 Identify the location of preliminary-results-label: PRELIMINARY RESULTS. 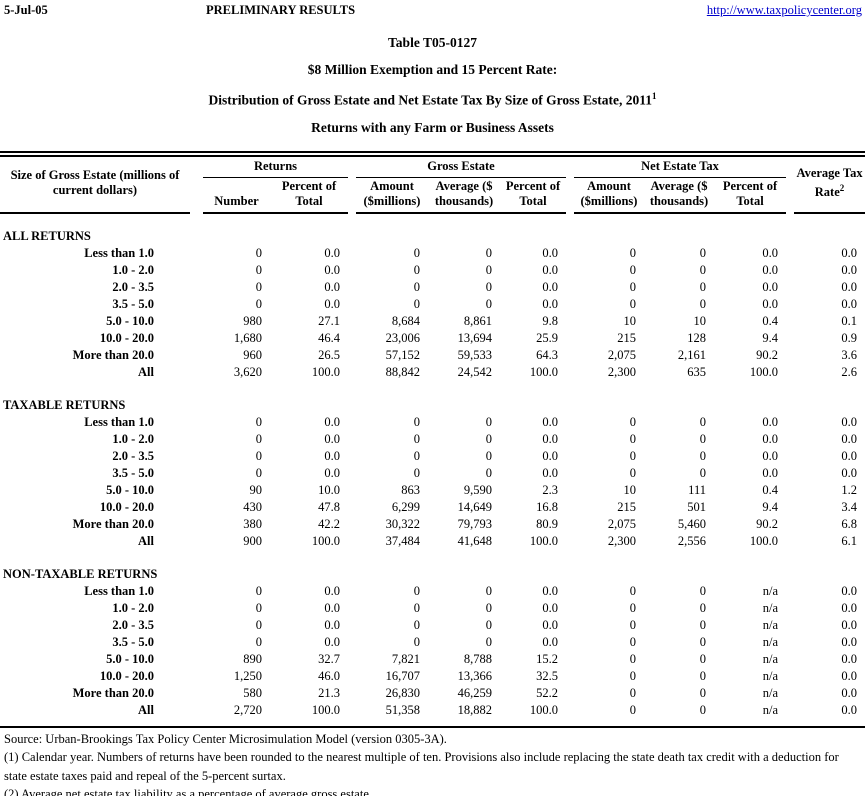
(281, 10).